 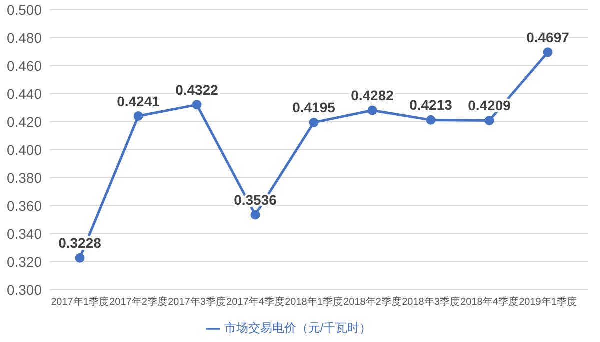 I want to click on y-tick-label: 0.340, so click(x=24, y=234).